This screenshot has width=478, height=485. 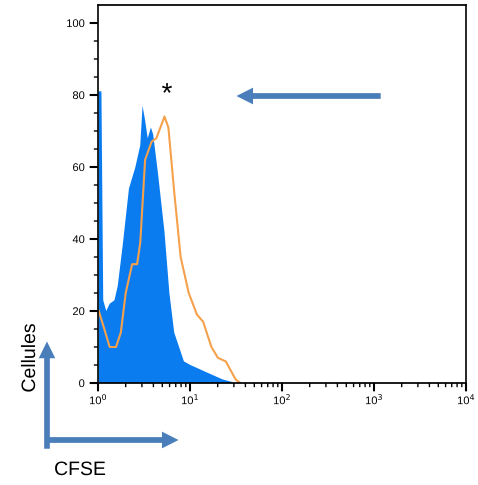 I want to click on y-tick-label: 20, so click(x=78, y=311).